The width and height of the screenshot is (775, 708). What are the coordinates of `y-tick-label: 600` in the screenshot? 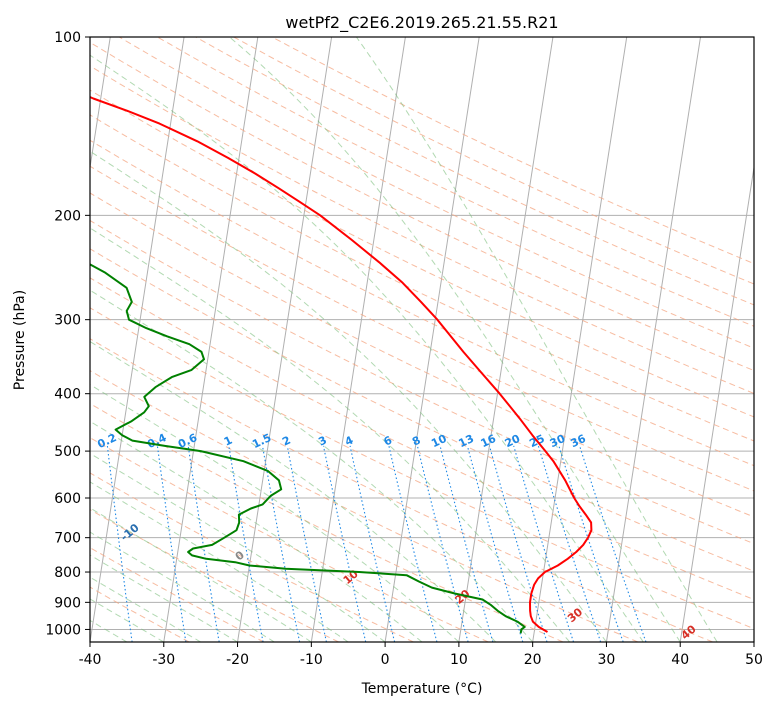 It's located at (67, 499).